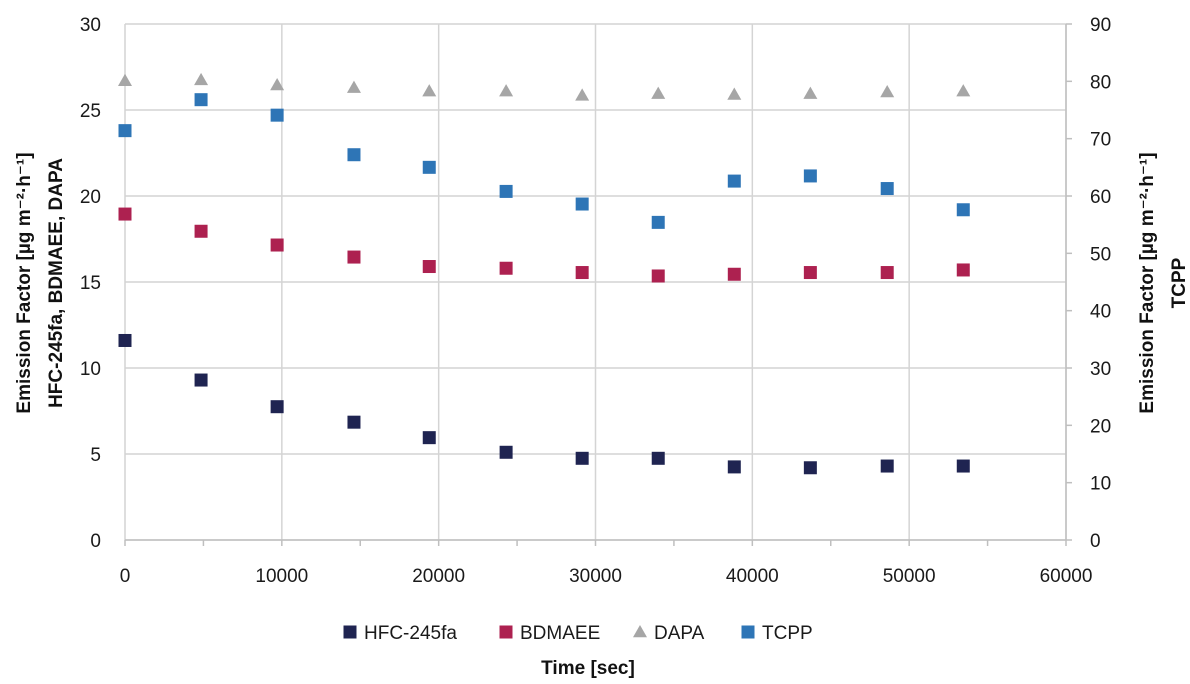 The height and width of the screenshot is (684, 1190). Describe the element at coordinates (595, 576) in the screenshot. I see `x-tick-label: 30000` at that location.